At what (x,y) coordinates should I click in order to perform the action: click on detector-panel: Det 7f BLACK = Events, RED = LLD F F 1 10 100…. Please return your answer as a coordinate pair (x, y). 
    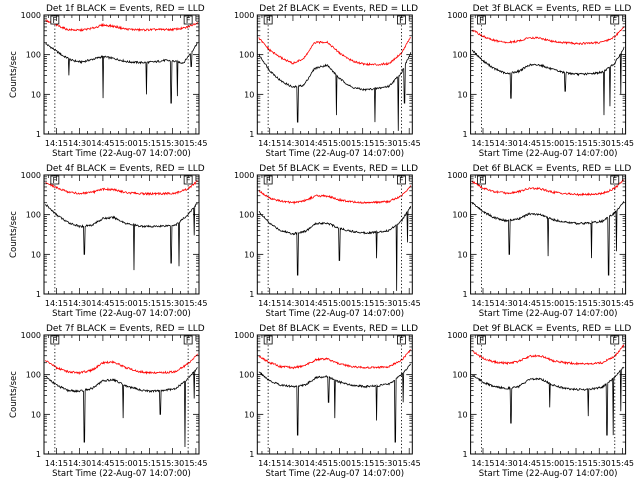
    Looking at the image, I should click on (108, 401).